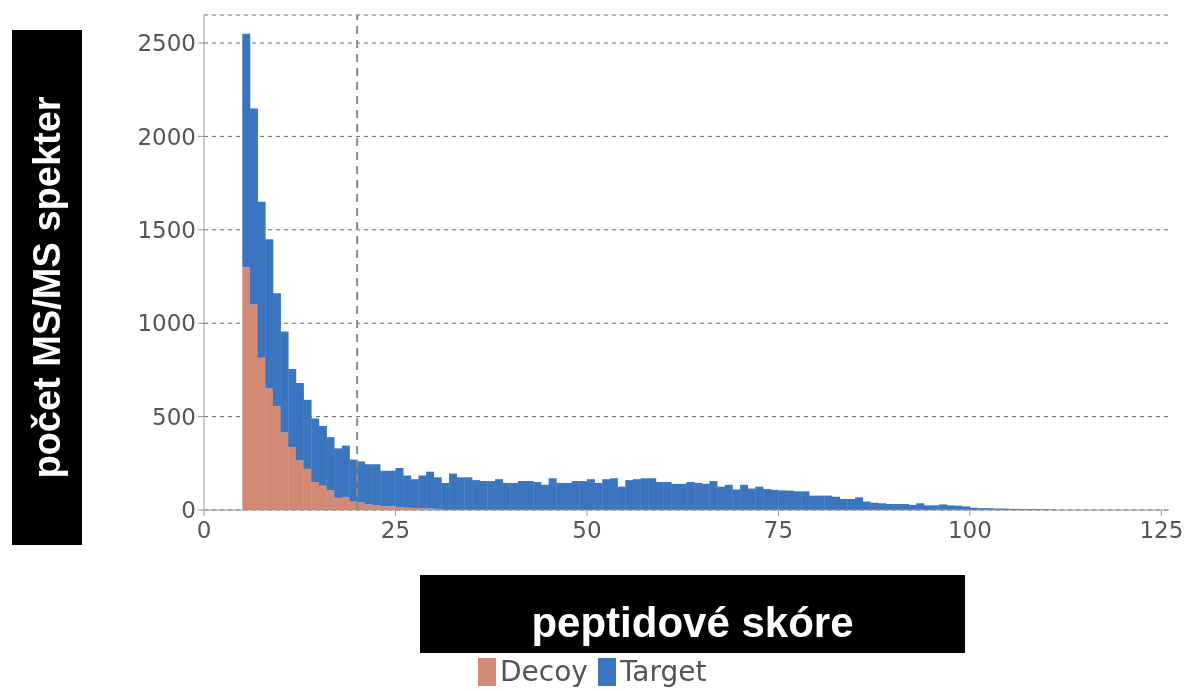  What do you see at coordinates (166, 323) in the screenshot?
I see `y-tick-label: 1000` at bounding box center [166, 323].